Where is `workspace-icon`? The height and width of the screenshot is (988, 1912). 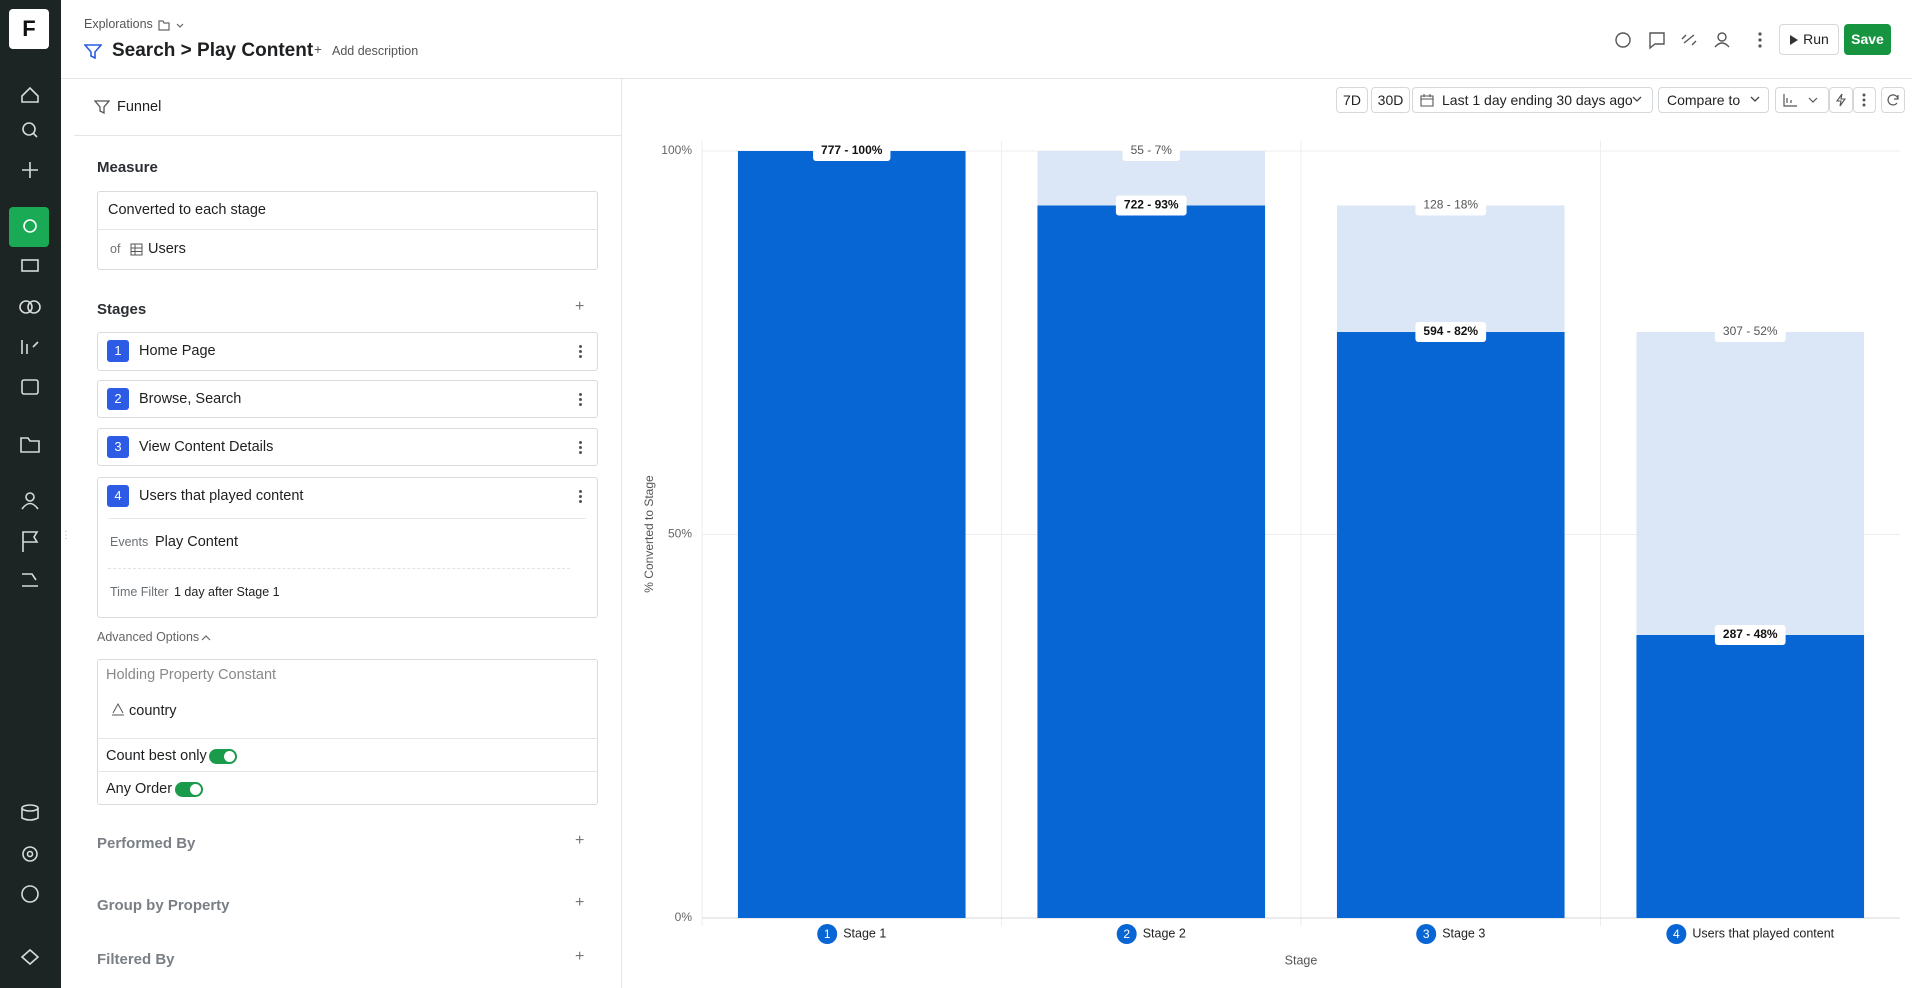 workspace-icon is located at coordinates (30, 957).